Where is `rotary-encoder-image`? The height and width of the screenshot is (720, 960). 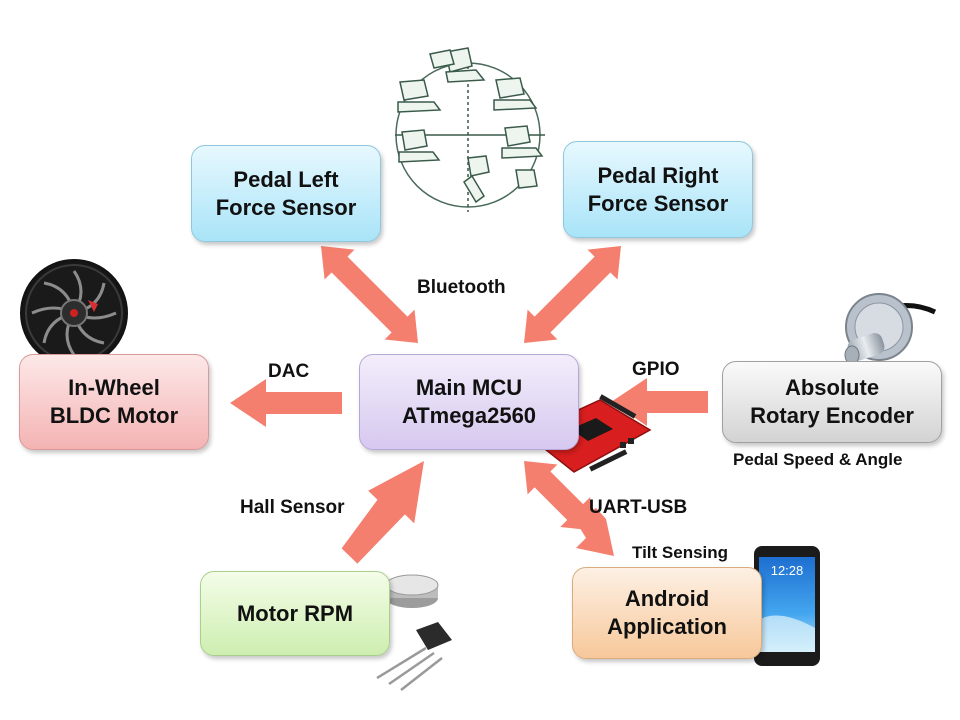
rotary-encoder-image is located at coordinates (890, 329).